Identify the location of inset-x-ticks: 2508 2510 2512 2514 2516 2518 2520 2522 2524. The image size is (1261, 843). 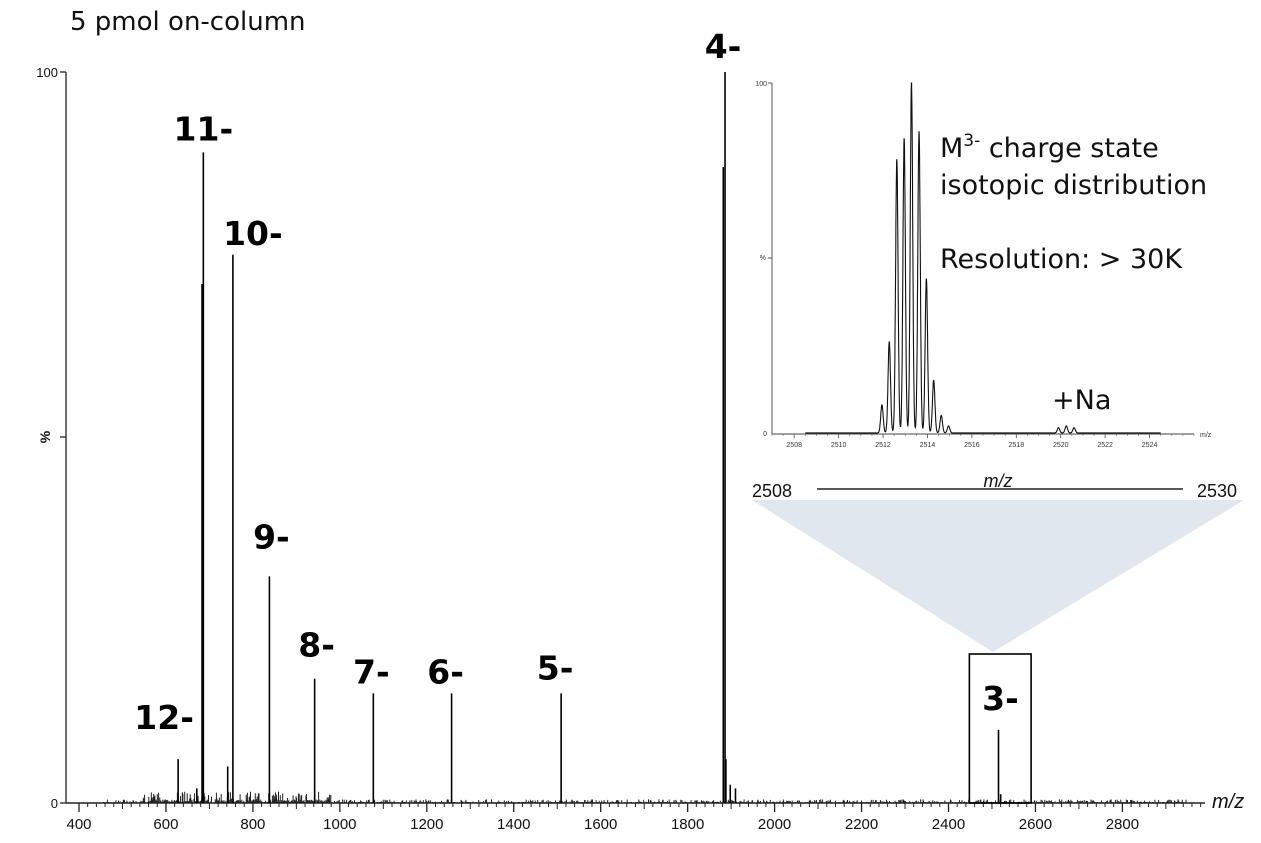
(983, 441).